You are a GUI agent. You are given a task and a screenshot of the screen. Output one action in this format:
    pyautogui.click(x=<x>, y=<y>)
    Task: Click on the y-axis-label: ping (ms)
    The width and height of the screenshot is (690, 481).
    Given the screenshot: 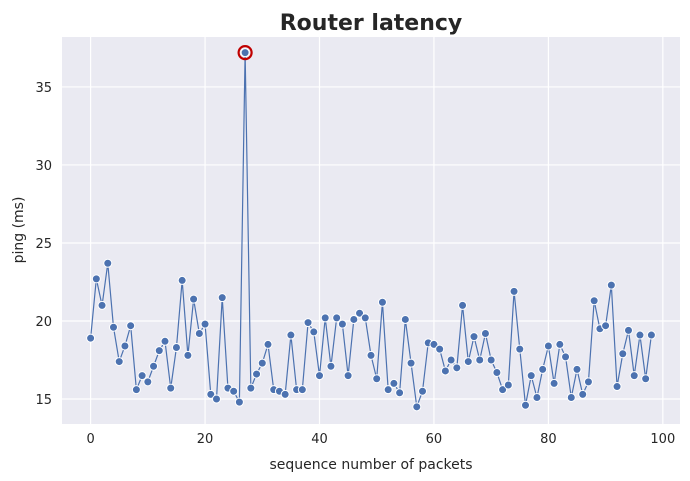 What is the action you would take?
    pyautogui.click(x=19, y=230)
    